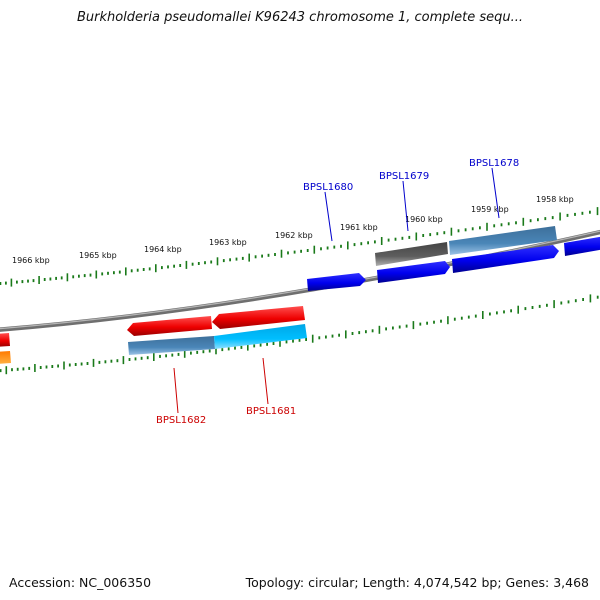  What do you see at coordinates (411, 254) in the screenshot?
I see `feature-bar-gray` at bounding box center [411, 254].